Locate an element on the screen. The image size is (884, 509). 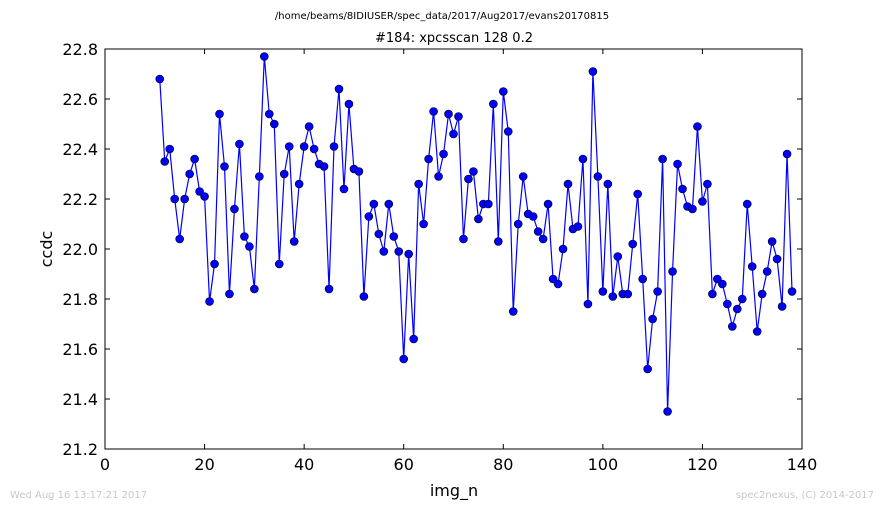
y-axis-label: ccdc is located at coordinates (46, 249).